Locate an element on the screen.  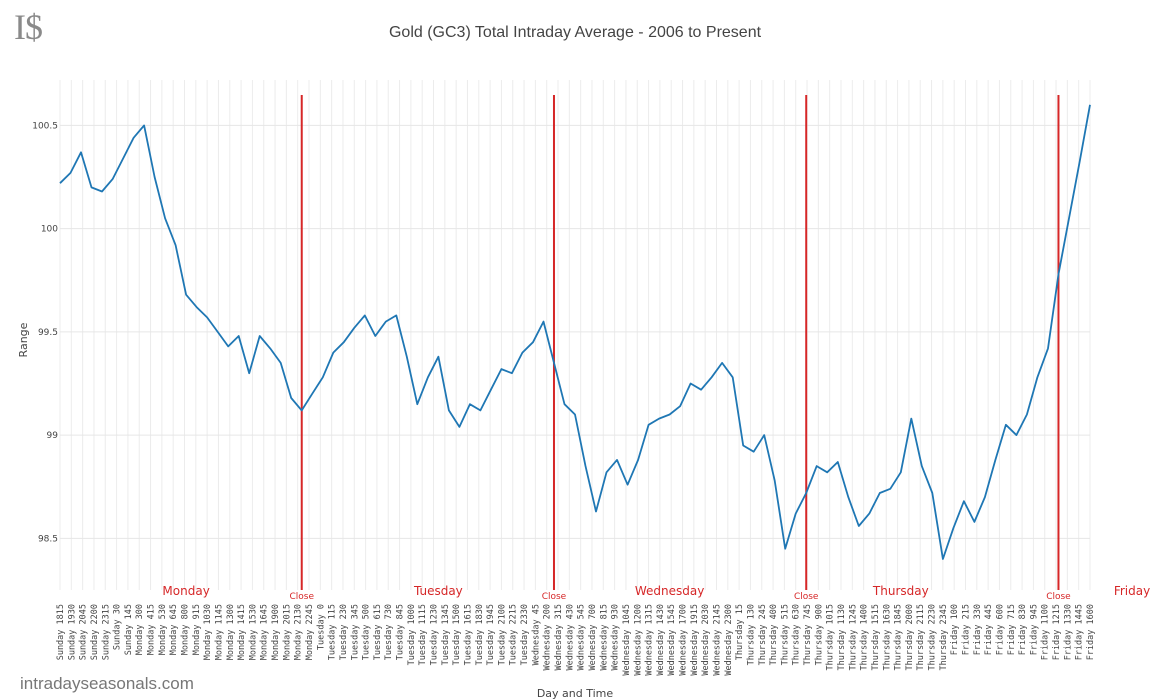
x-tick-label: Monday 915 is located at coordinates (197, 629).